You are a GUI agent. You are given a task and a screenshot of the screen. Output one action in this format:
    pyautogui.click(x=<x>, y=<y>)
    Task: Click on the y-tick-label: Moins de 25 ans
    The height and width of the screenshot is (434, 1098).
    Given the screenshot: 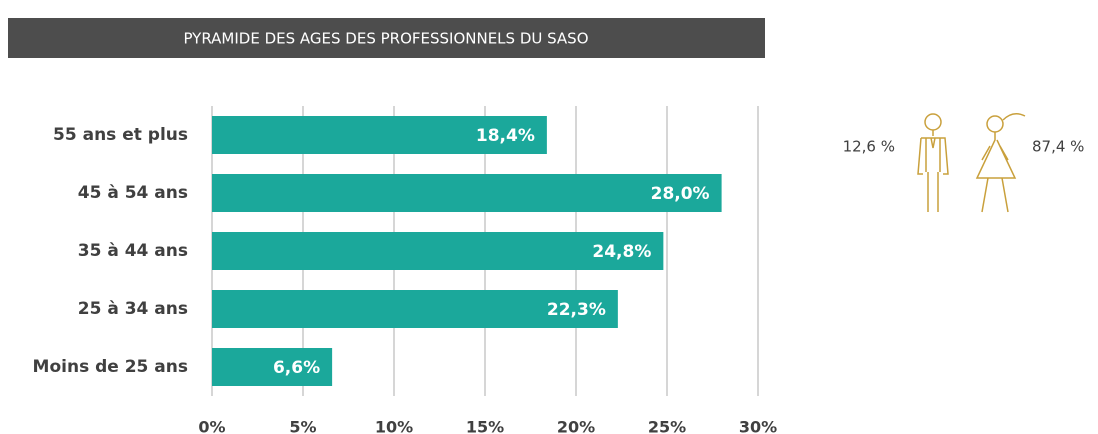 What is the action you would take?
    pyautogui.click(x=110, y=367)
    